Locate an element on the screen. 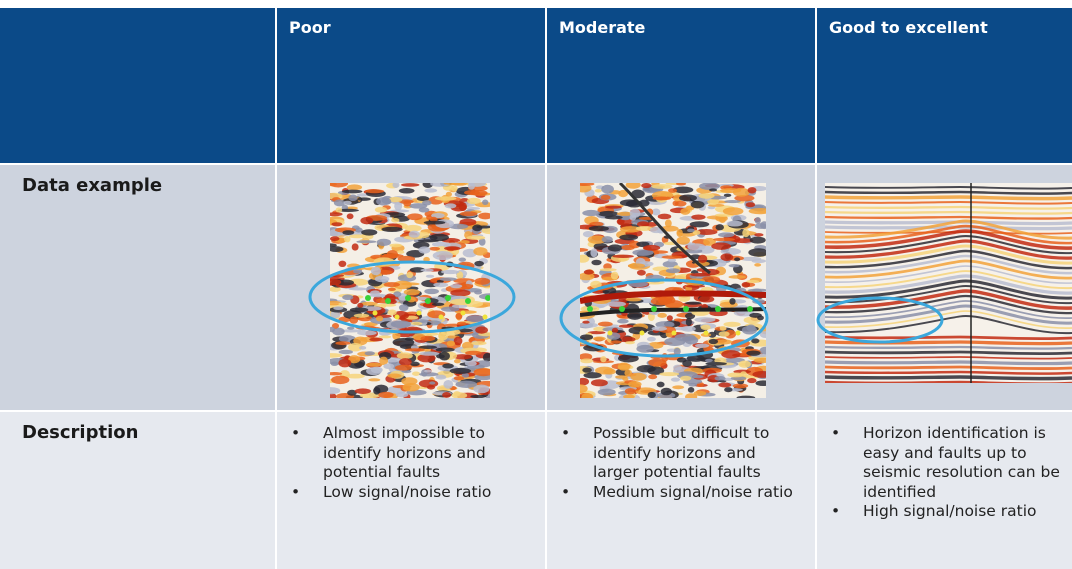 The height and width of the screenshot is (569, 1072). bullet: High signal/noise ratio is located at coordinates (950, 512).